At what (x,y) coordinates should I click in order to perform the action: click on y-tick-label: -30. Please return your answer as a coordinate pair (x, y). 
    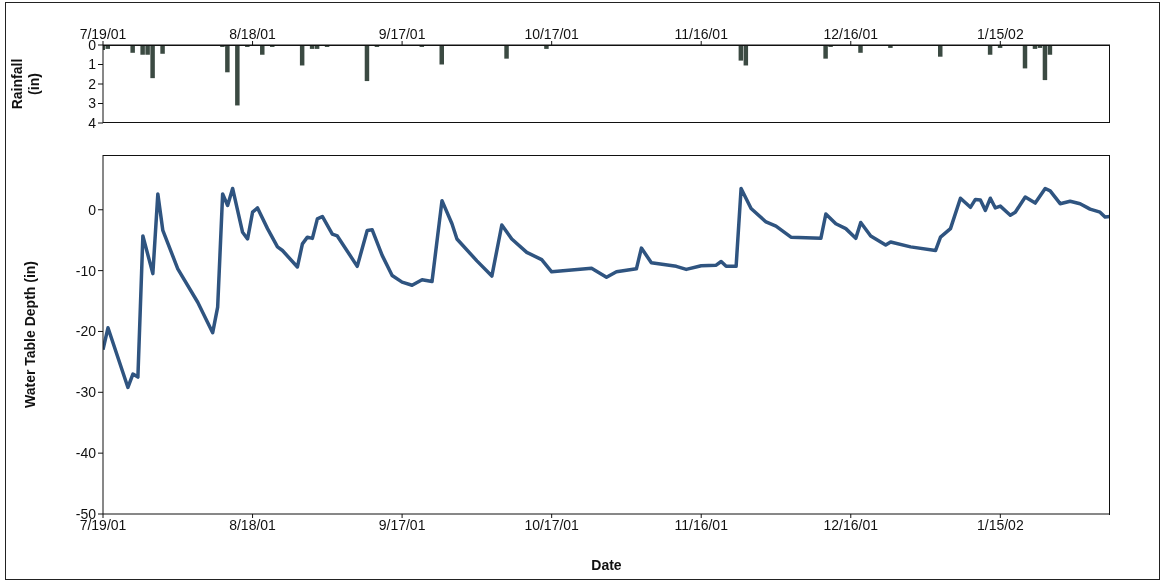
    Looking at the image, I should click on (86, 392).